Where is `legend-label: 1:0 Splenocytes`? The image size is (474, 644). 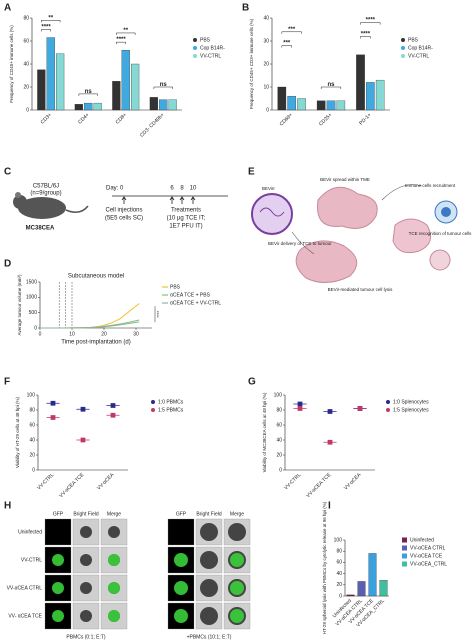 legend-label: 1:0 Splenocytes is located at coordinates (411, 402).